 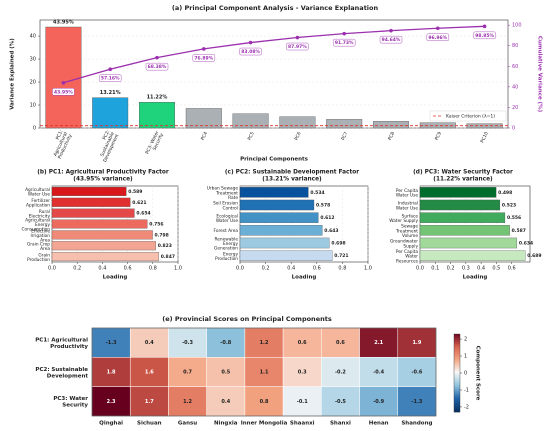 I want to click on y-tick-label: Per Capita Water Use, so click(x=407, y=193).